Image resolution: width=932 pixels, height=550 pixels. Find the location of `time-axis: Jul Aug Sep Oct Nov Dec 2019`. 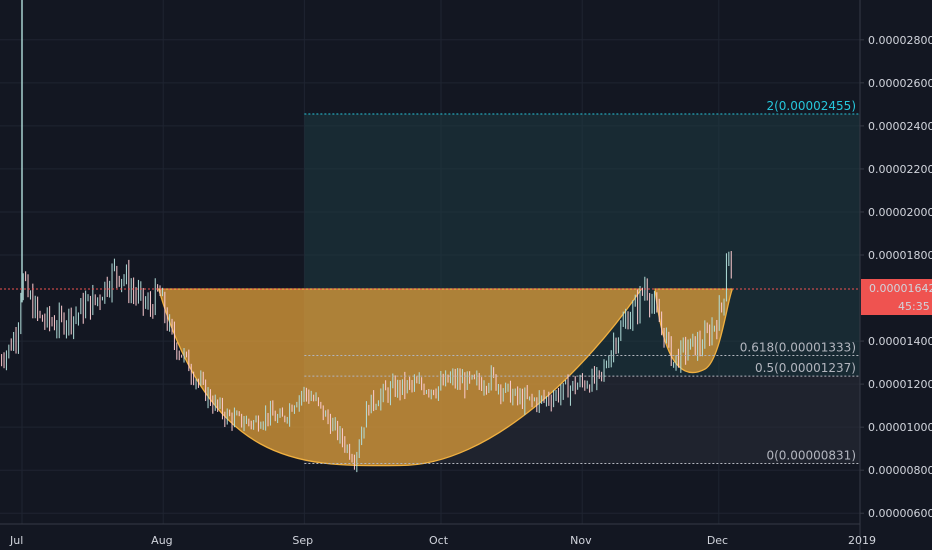

time-axis: Jul Aug Sep Oct Nov Dec 2019 is located at coordinates (442, 540).